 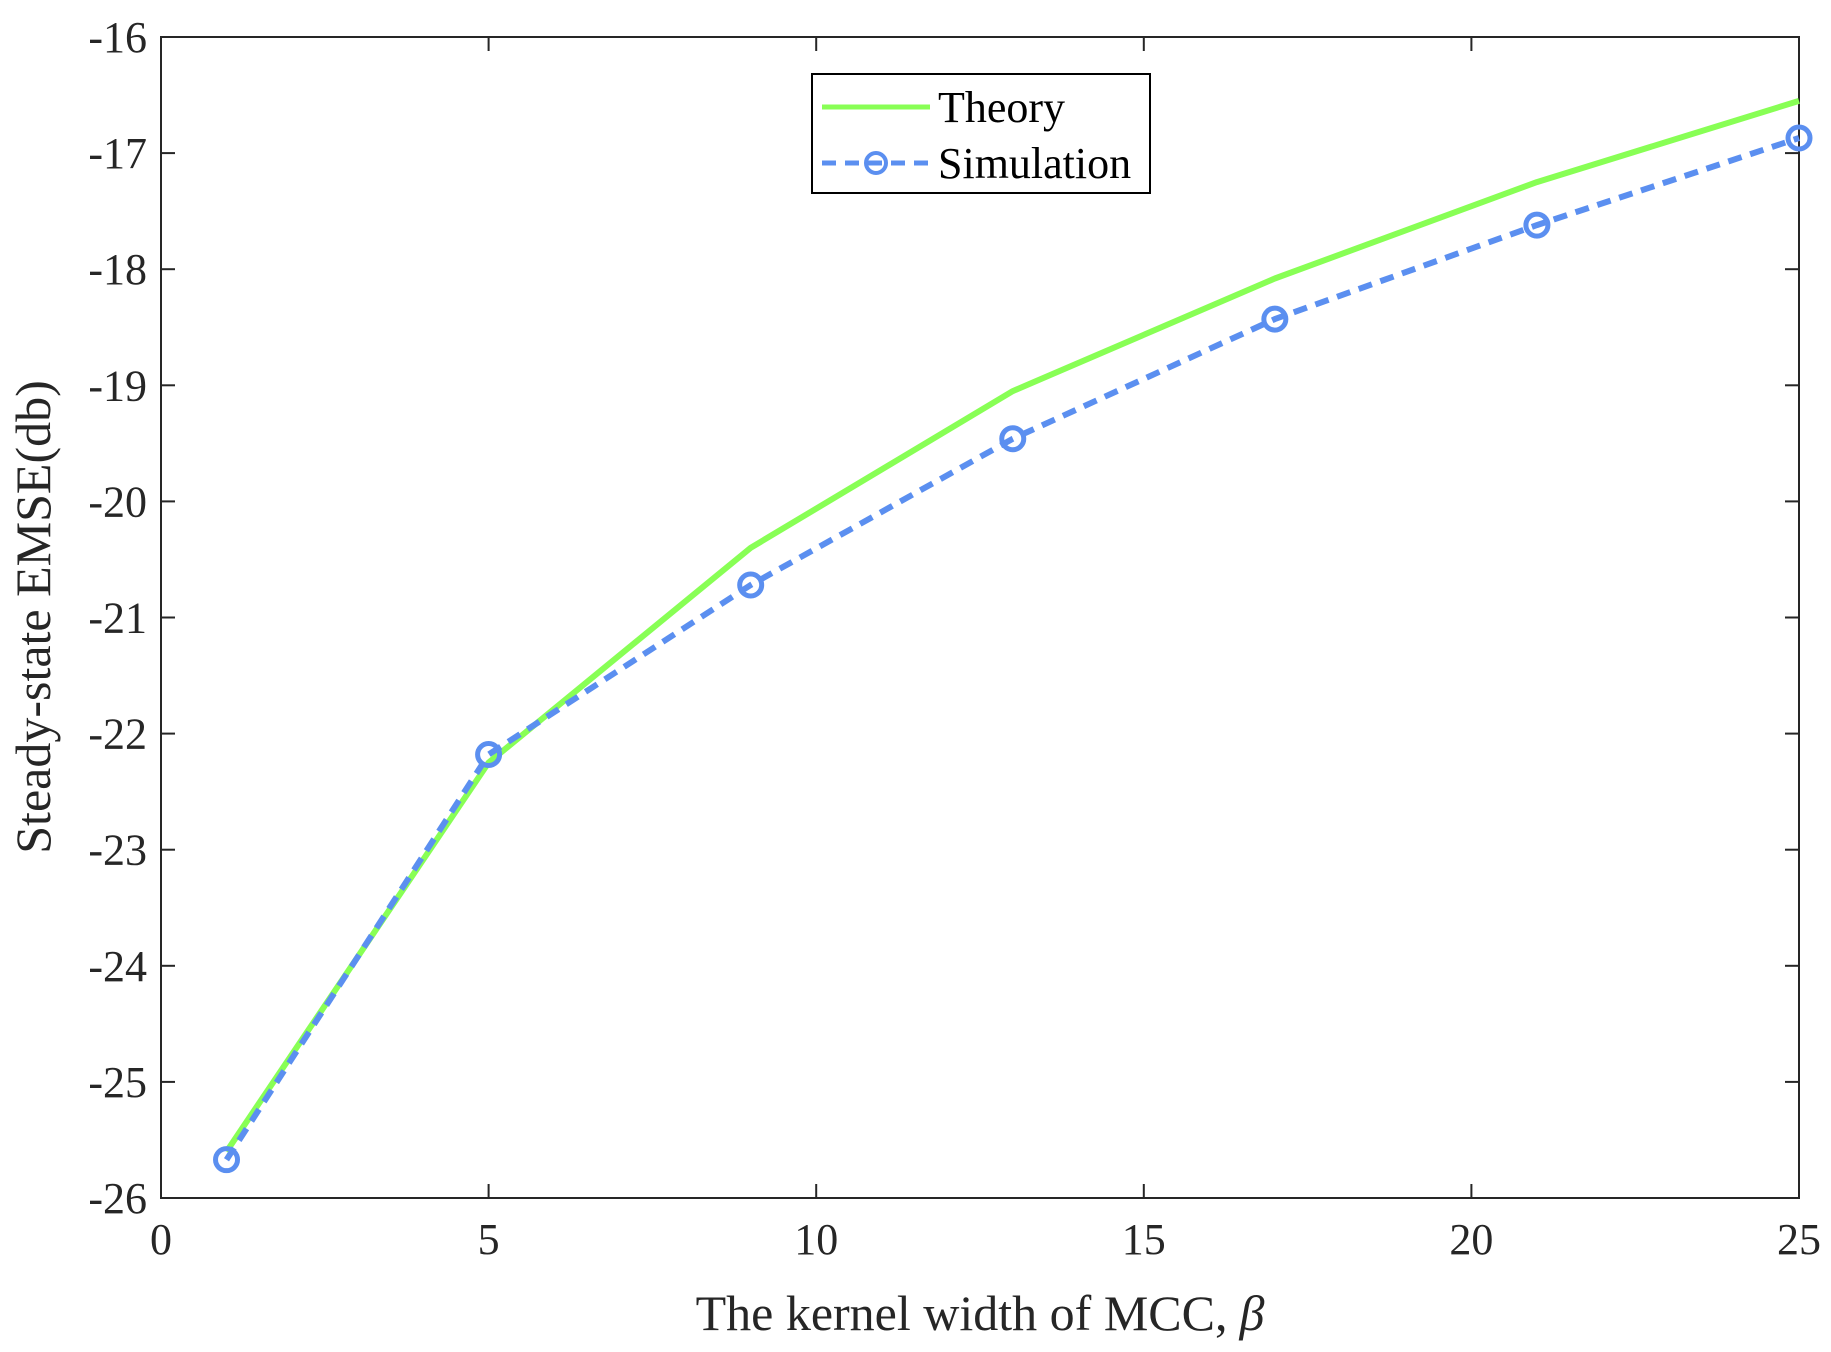 I want to click on x-tick-label: 15, so click(x=1144, y=1239).